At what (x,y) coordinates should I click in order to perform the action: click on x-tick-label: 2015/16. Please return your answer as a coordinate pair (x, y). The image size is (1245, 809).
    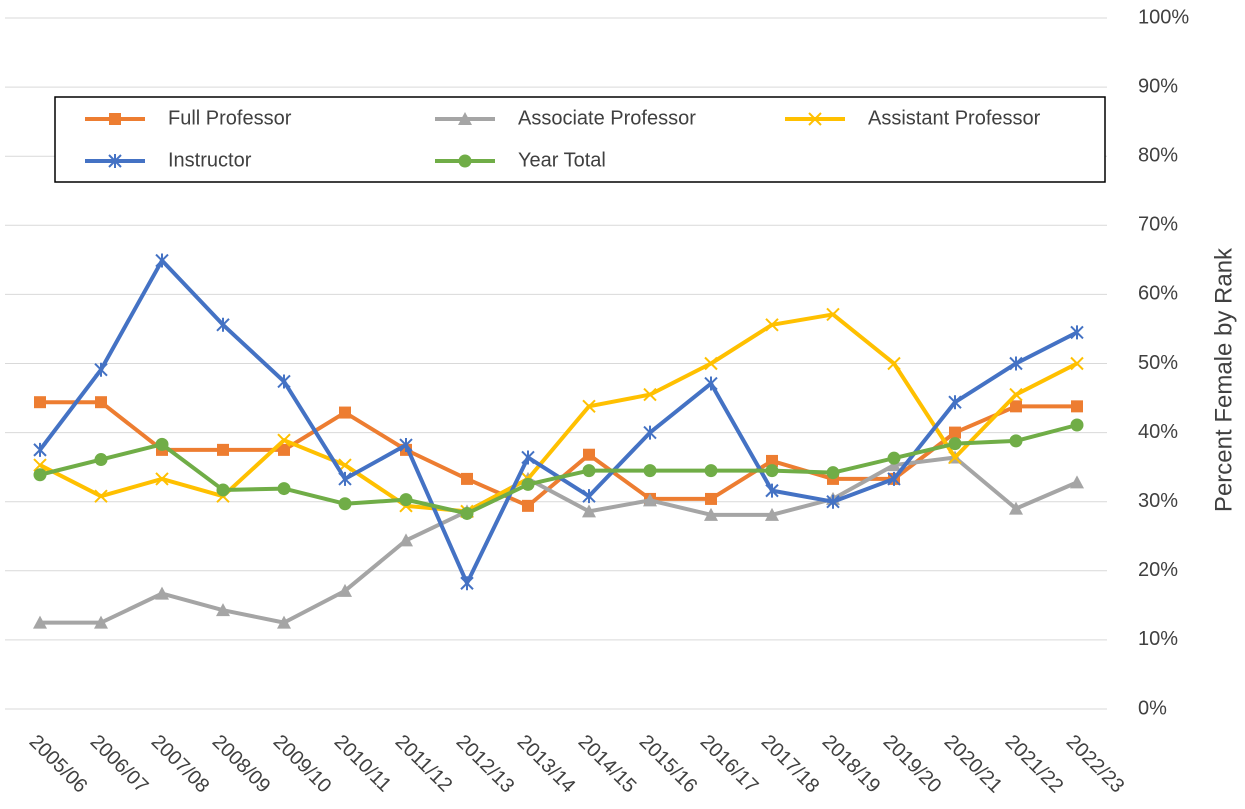
    Looking at the image, I should click on (668, 764).